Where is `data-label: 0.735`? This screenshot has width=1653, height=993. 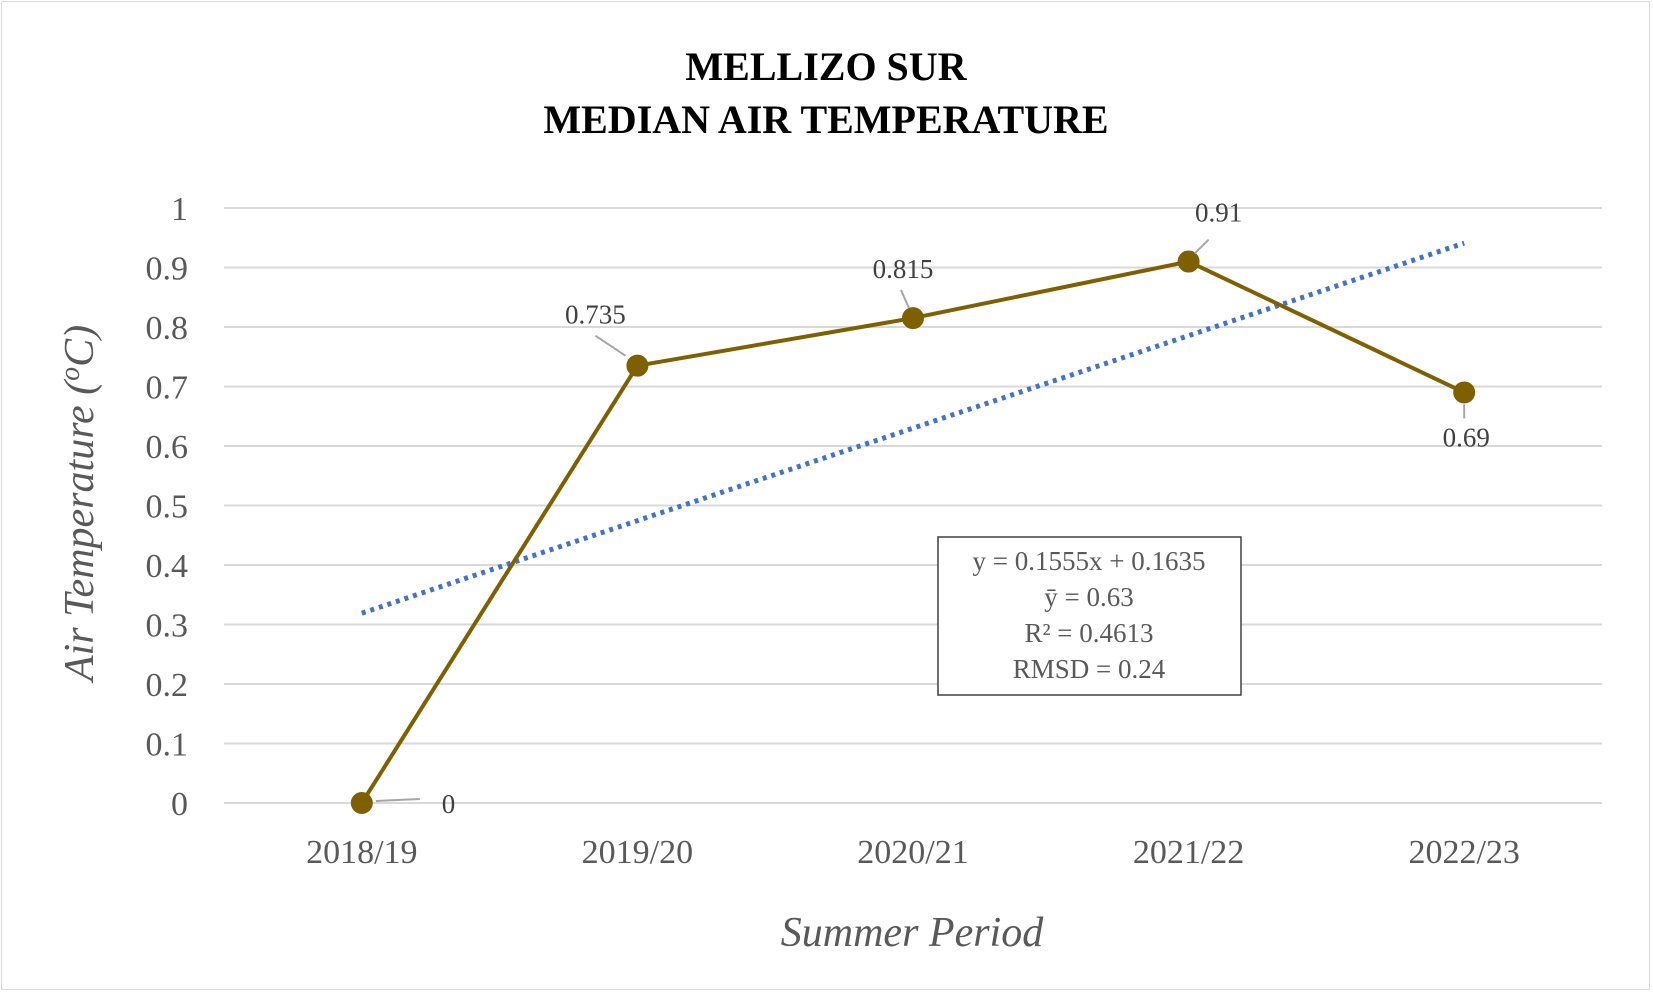
data-label: 0.735 is located at coordinates (595, 315).